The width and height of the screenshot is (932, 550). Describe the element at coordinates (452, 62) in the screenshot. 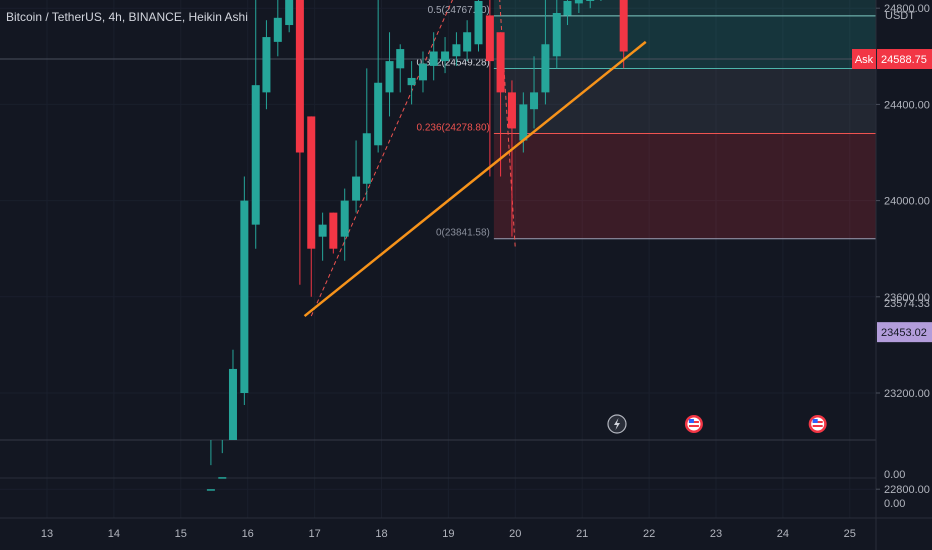

I see `fib-level-label: 0.382(24549.28)` at that location.